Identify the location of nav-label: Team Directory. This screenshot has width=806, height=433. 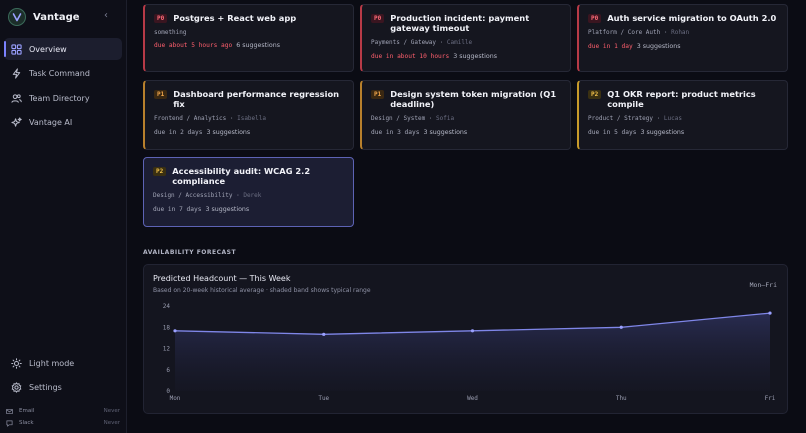
(59, 98).